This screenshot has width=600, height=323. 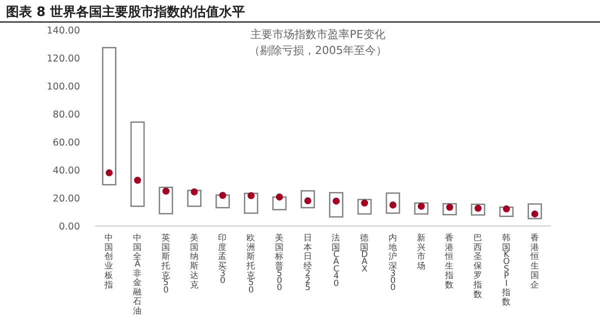 What do you see at coordinates (421, 252) in the screenshot?
I see `x-tick-label: 新兴市场` at bounding box center [421, 252].